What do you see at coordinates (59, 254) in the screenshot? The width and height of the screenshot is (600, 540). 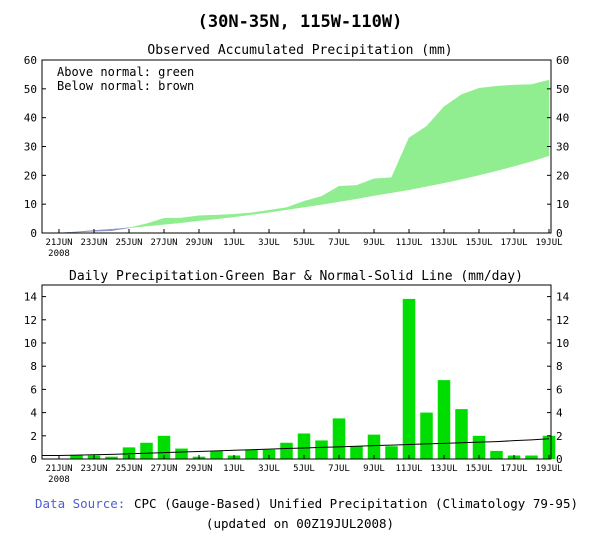 I see `top-year-label: 2008` at bounding box center [59, 254].